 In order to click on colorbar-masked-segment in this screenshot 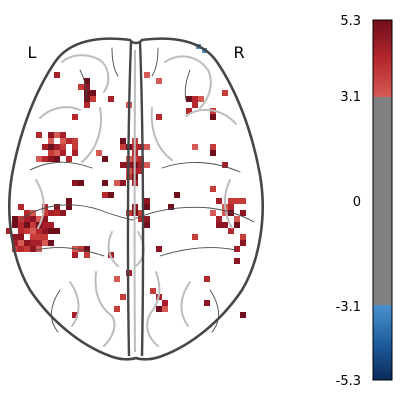, I will do `click(382, 201)`.